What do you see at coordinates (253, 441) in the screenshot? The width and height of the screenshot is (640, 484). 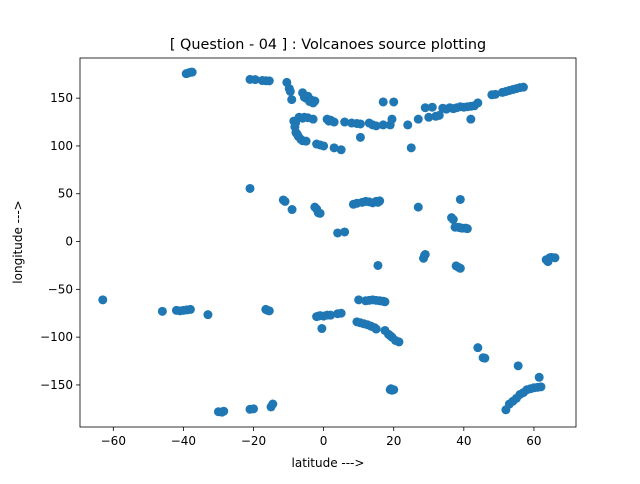 I see `x-tick-label: −20` at bounding box center [253, 441].